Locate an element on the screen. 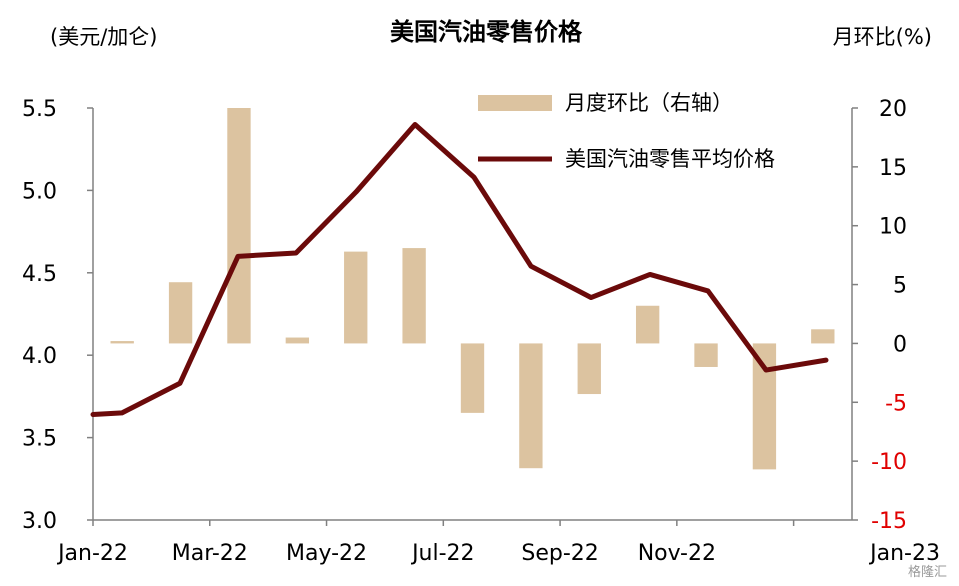  legend-bar-swatch is located at coordinates (515, 103).